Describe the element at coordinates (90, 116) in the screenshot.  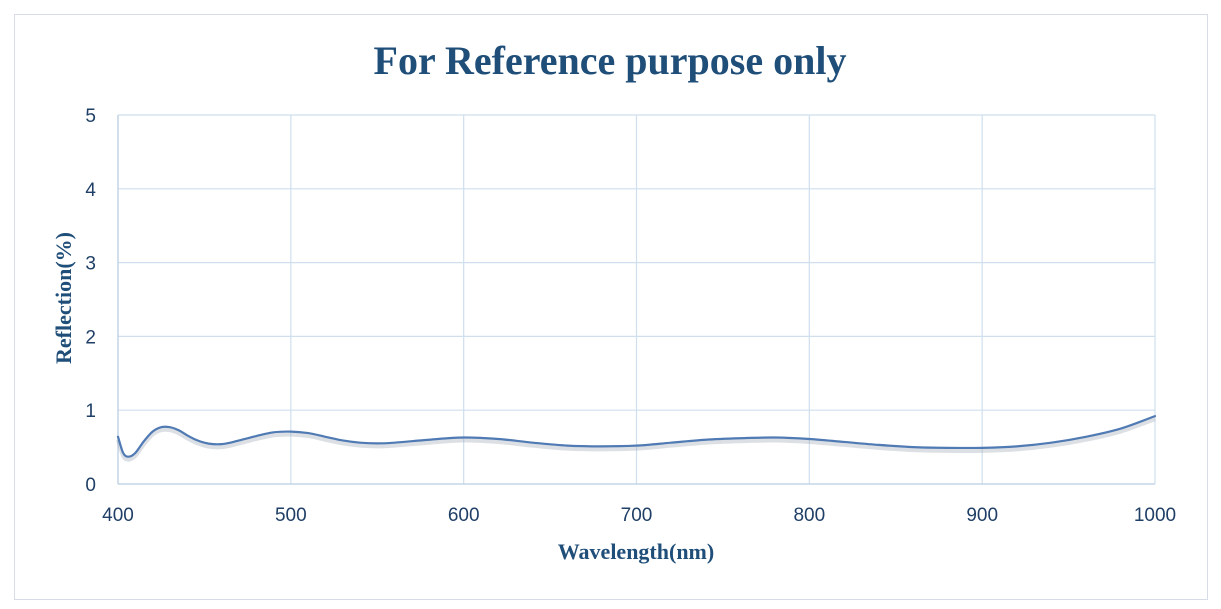
I see `y-tick-label: 5` at that location.